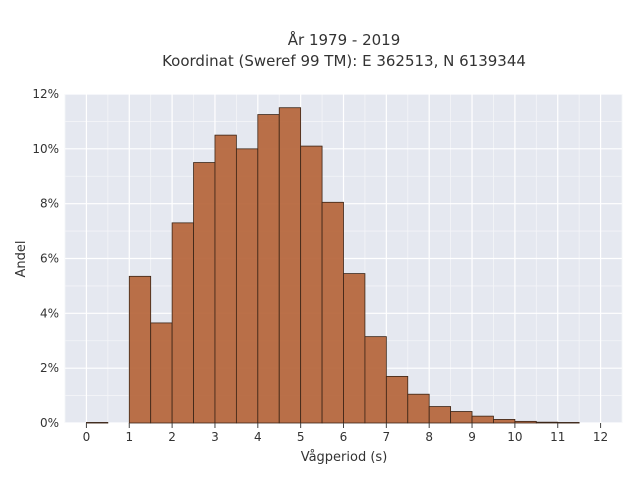 This screenshot has height=480, width=640. What do you see at coordinates (49, 204) in the screenshot?
I see `y-tick-label: 8%` at bounding box center [49, 204].